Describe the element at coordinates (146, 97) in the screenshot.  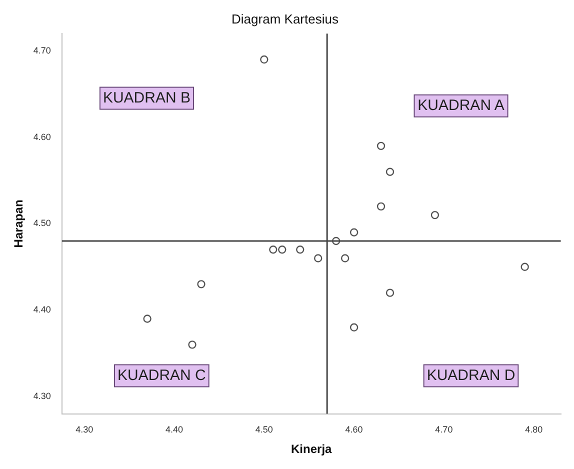
I see `annotation: KUADRAN B` at that location.